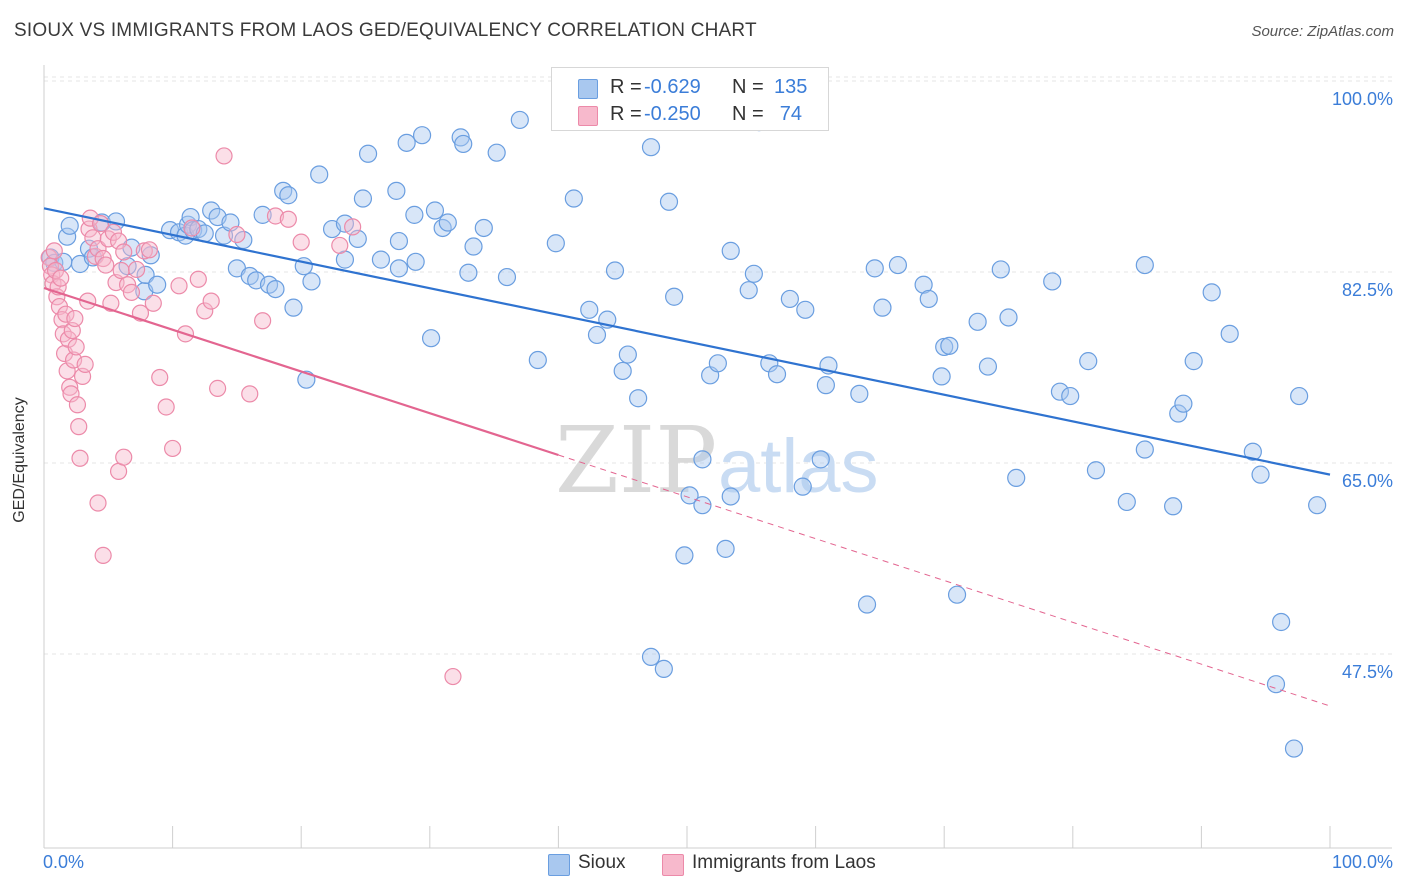  Describe the element at coordinates (1367, 290) in the screenshot. I see `y-tick-label: 82.5%` at that location.